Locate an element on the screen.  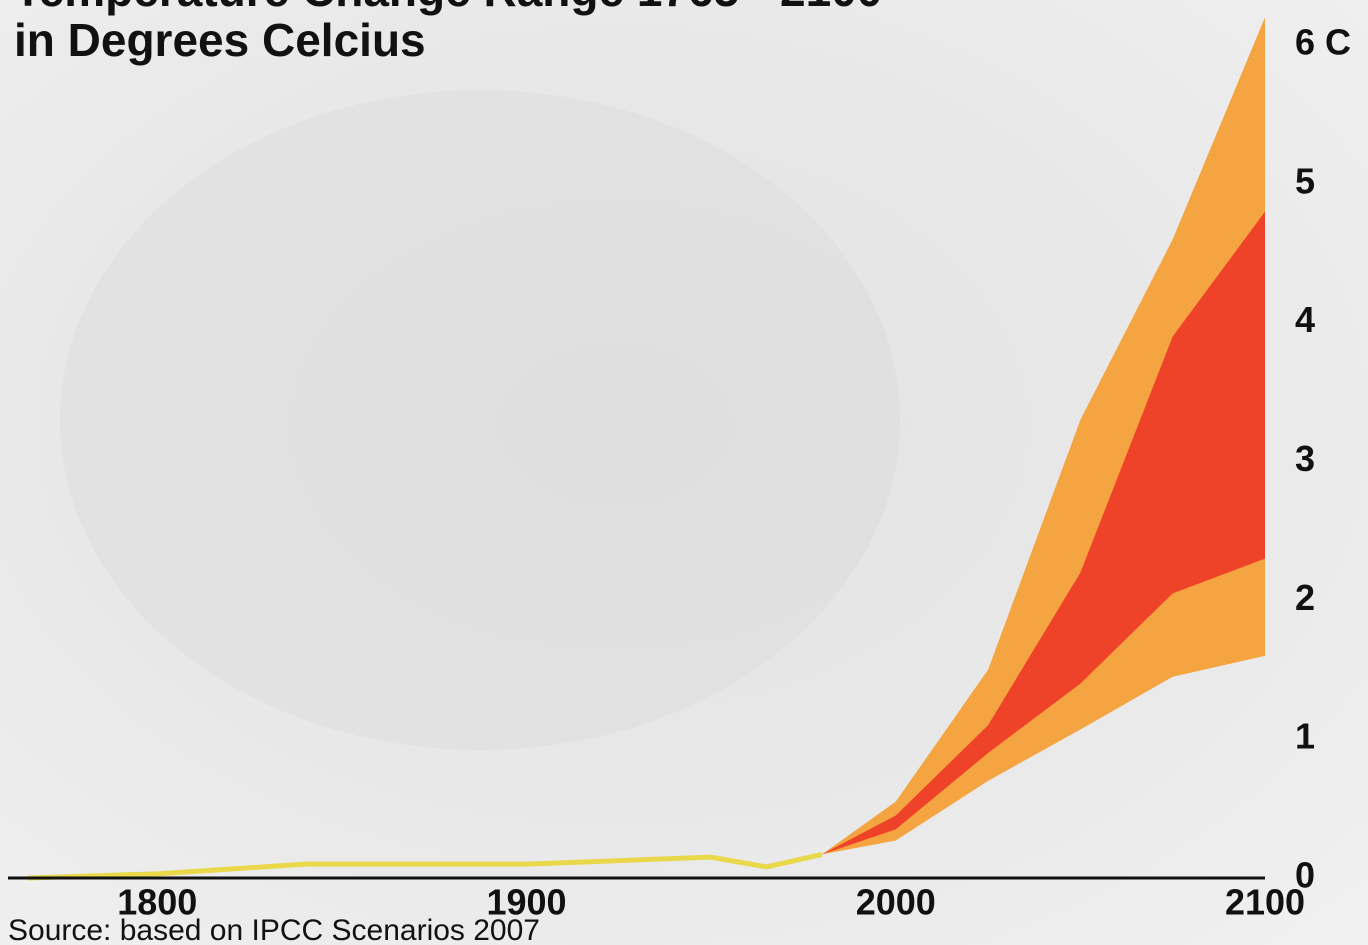
y-tick-label: 0 is located at coordinates (1305, 875).